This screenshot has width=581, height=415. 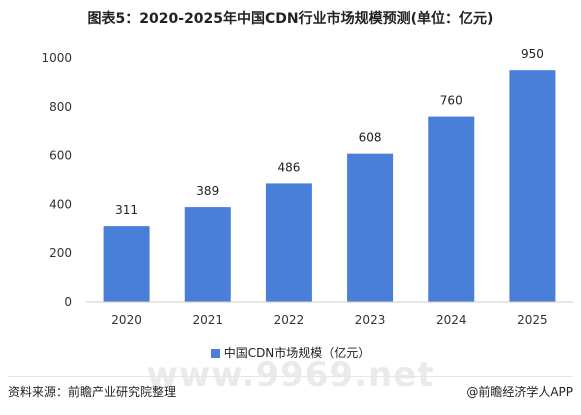 I want to click on bar-value-label: 486, so click(x=288, y=167).